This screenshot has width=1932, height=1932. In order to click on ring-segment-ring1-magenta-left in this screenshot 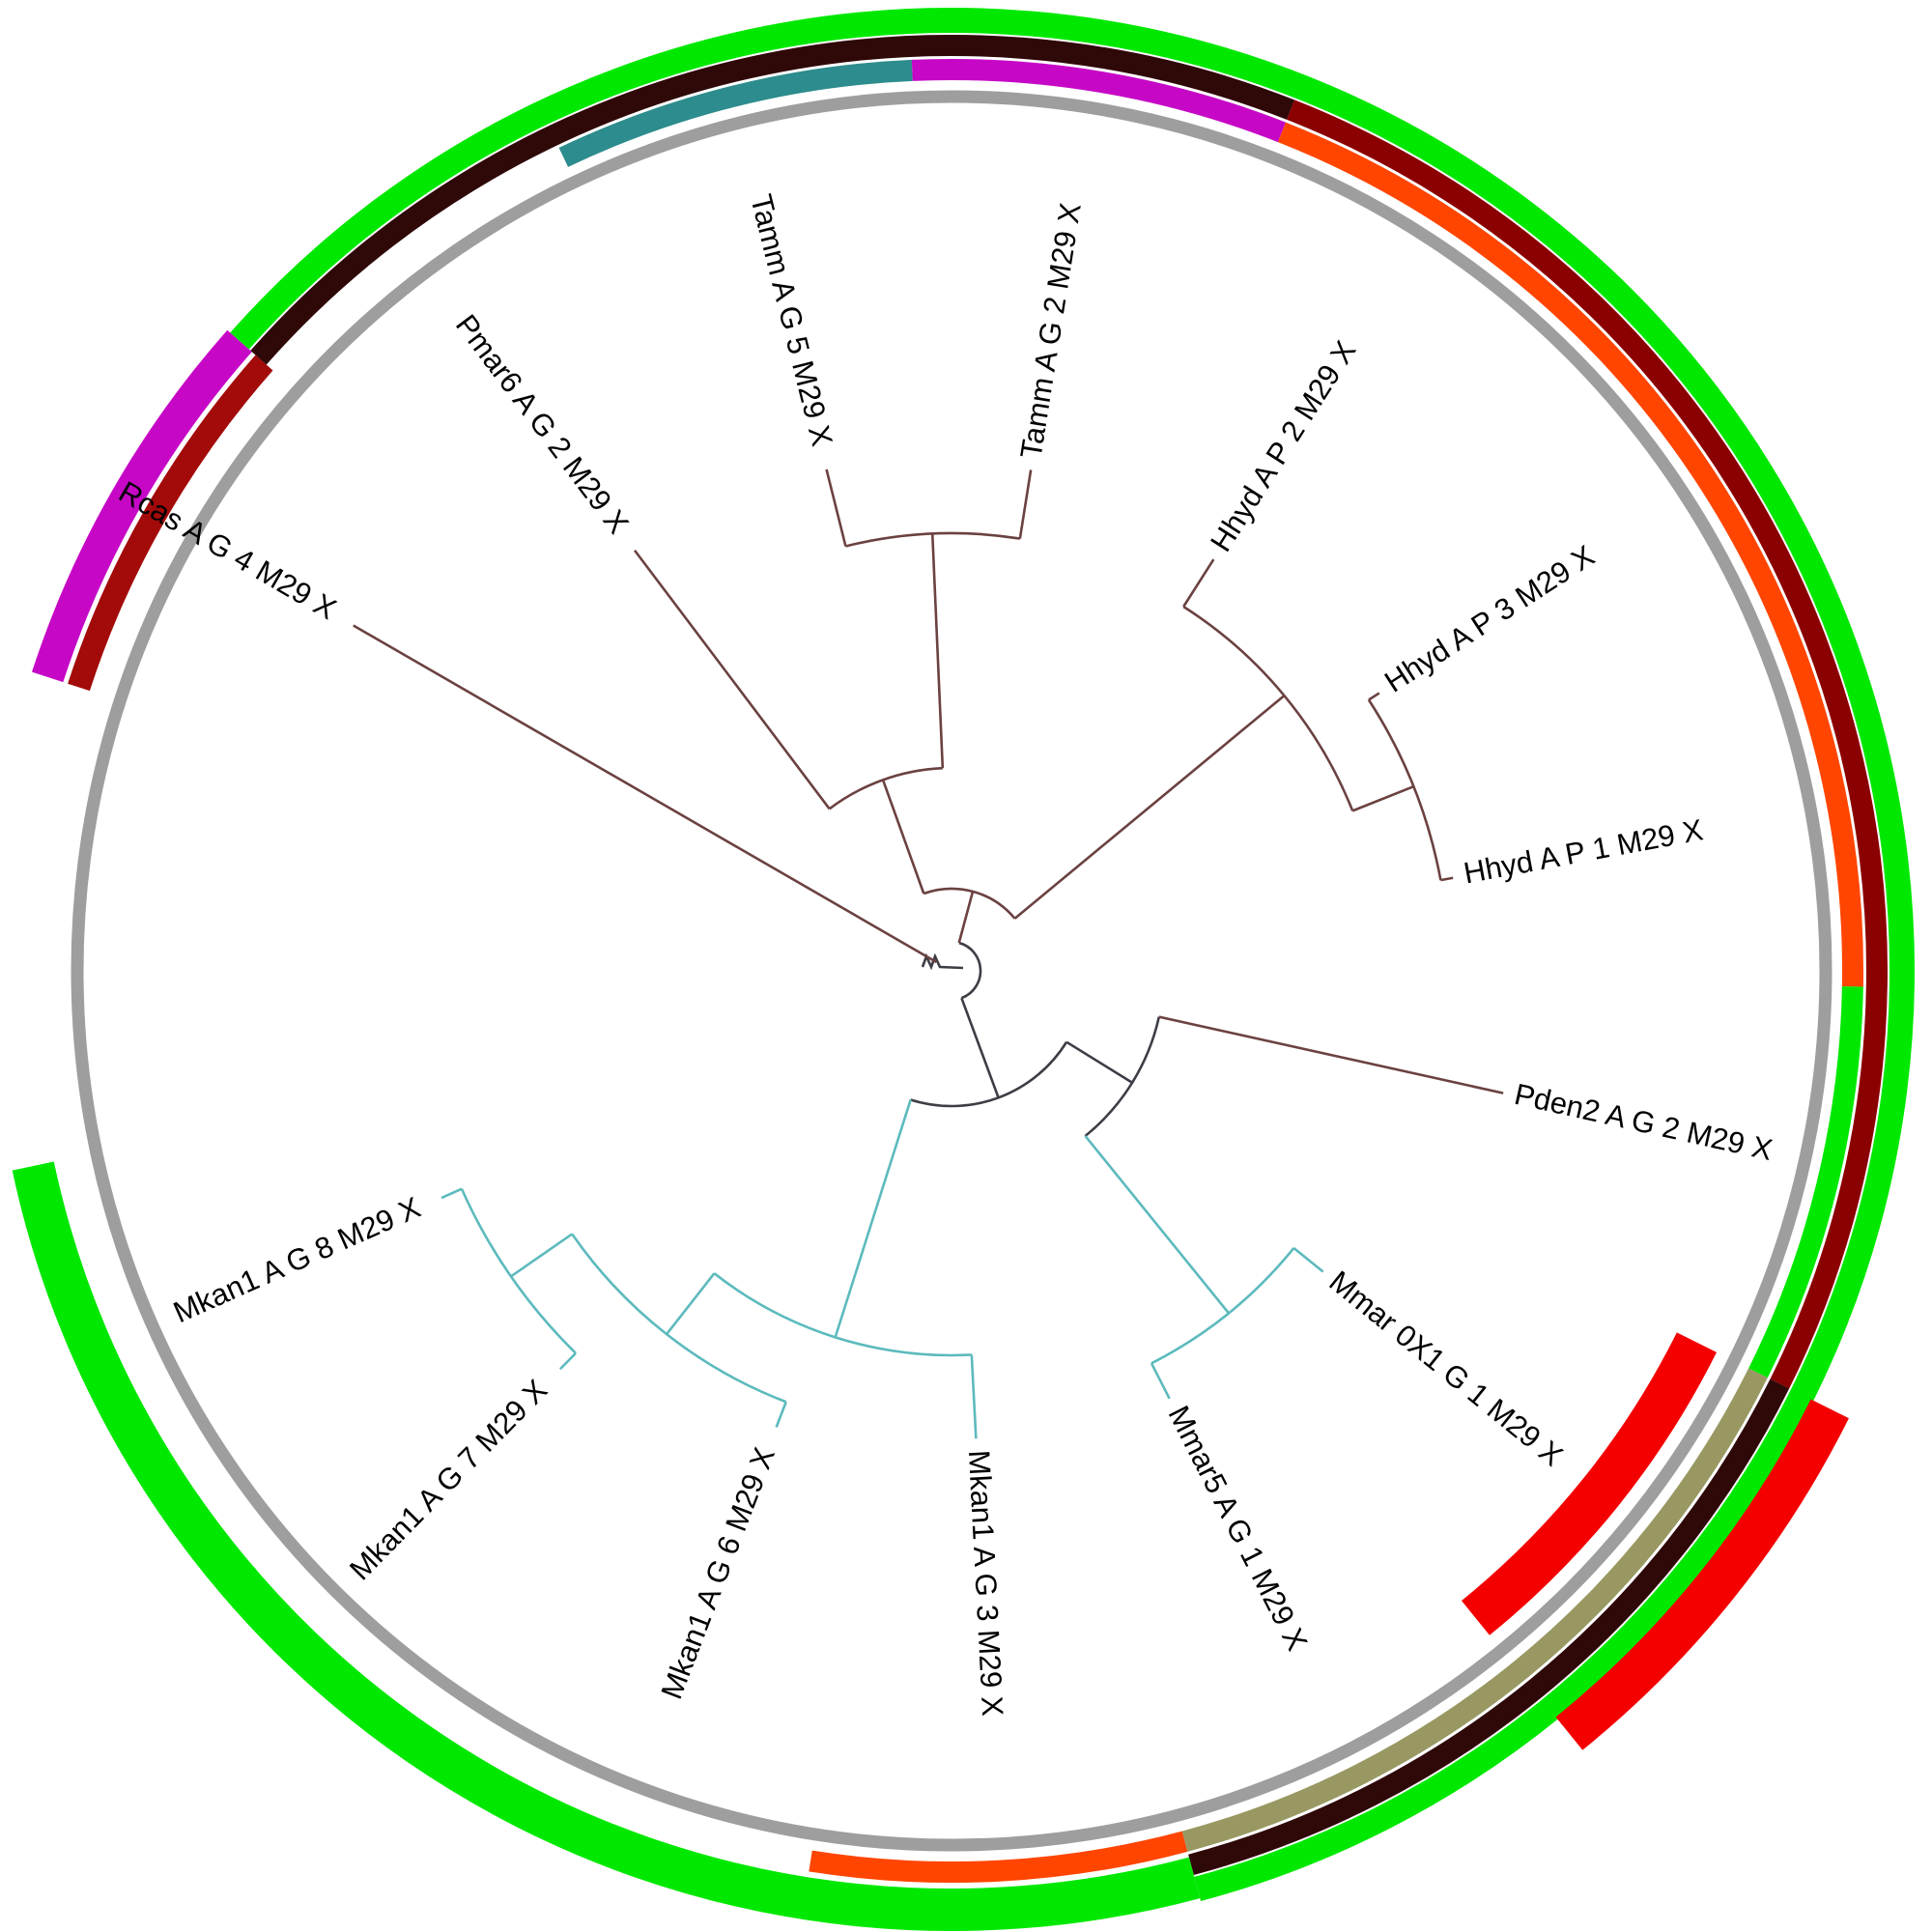, I will do `click(141, 506)`.